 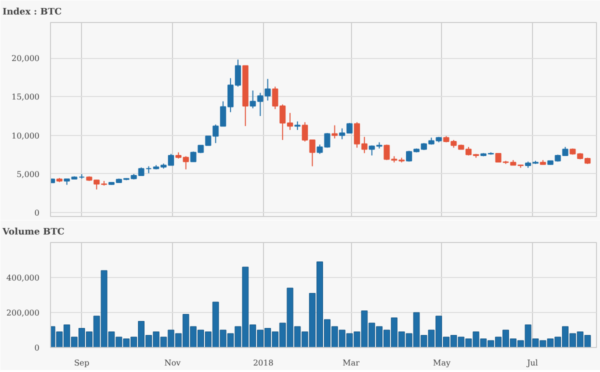 What do you see at coordinates (23, 278) in the screenshot?
I see `y-tick-label: 400,000` at bounding box center [23, 278].